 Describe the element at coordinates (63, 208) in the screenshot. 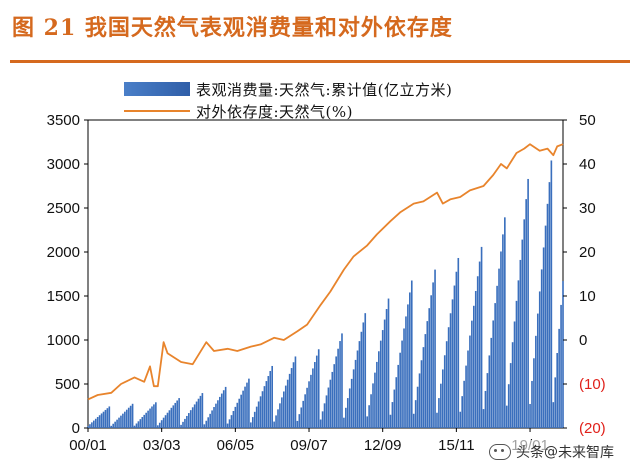

I see `y-left-tick-label-2500: 2500` at that location.